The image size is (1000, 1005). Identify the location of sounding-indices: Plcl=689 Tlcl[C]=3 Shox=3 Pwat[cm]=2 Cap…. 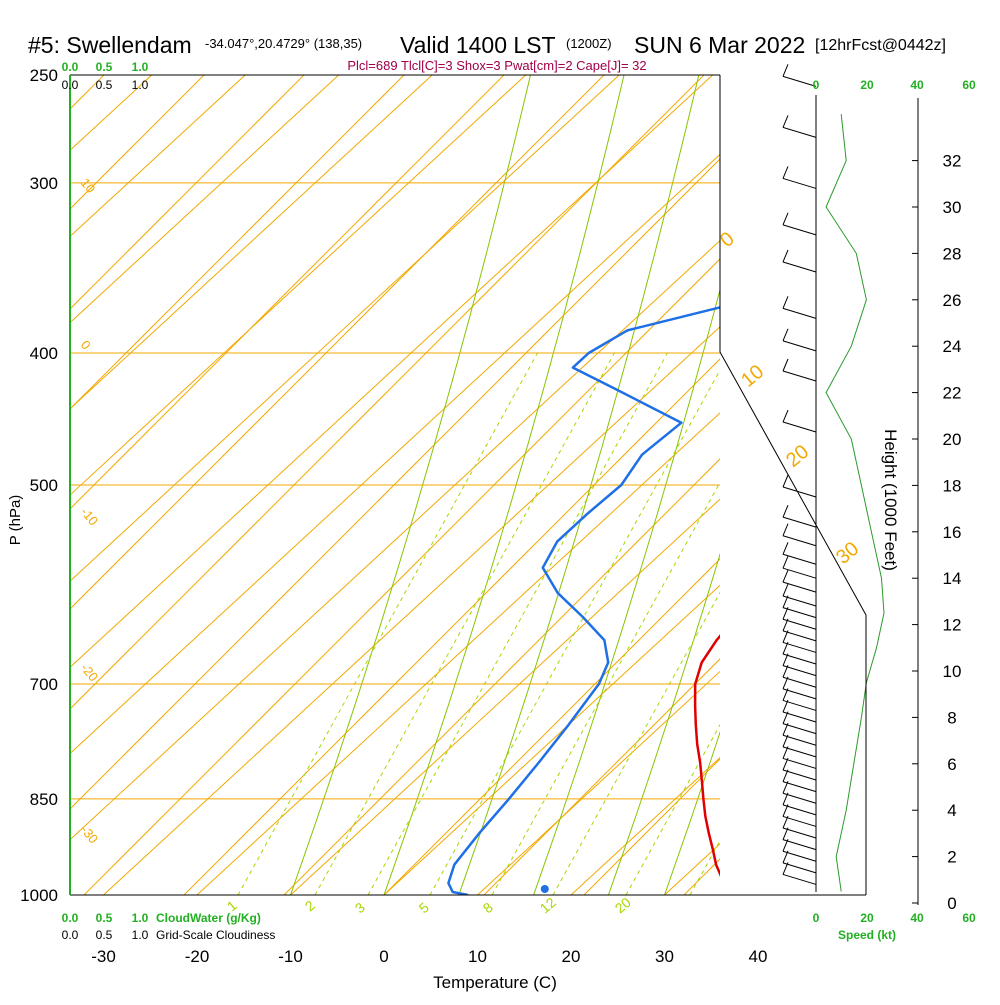
(496, 65).